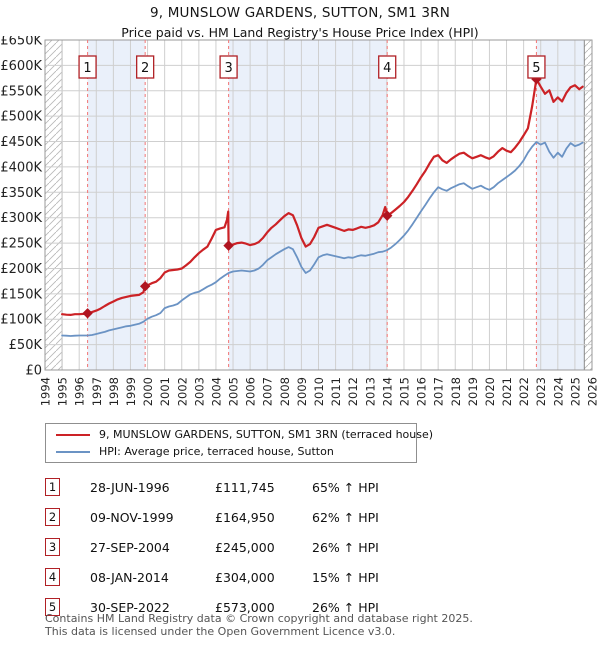  Describe the element at coordinates (46, 391) in the screenshot. I see `x-axis-tick-label: 1994` at that location.